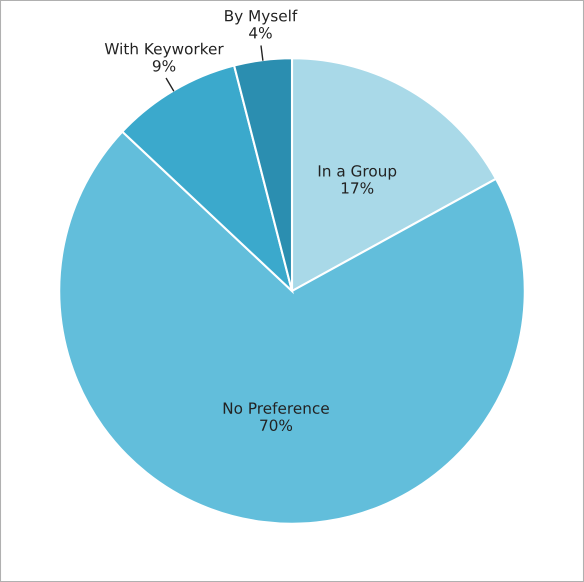 The image size is (584, 582). I want to click on slice-label: In a Group, so click(357, 172).